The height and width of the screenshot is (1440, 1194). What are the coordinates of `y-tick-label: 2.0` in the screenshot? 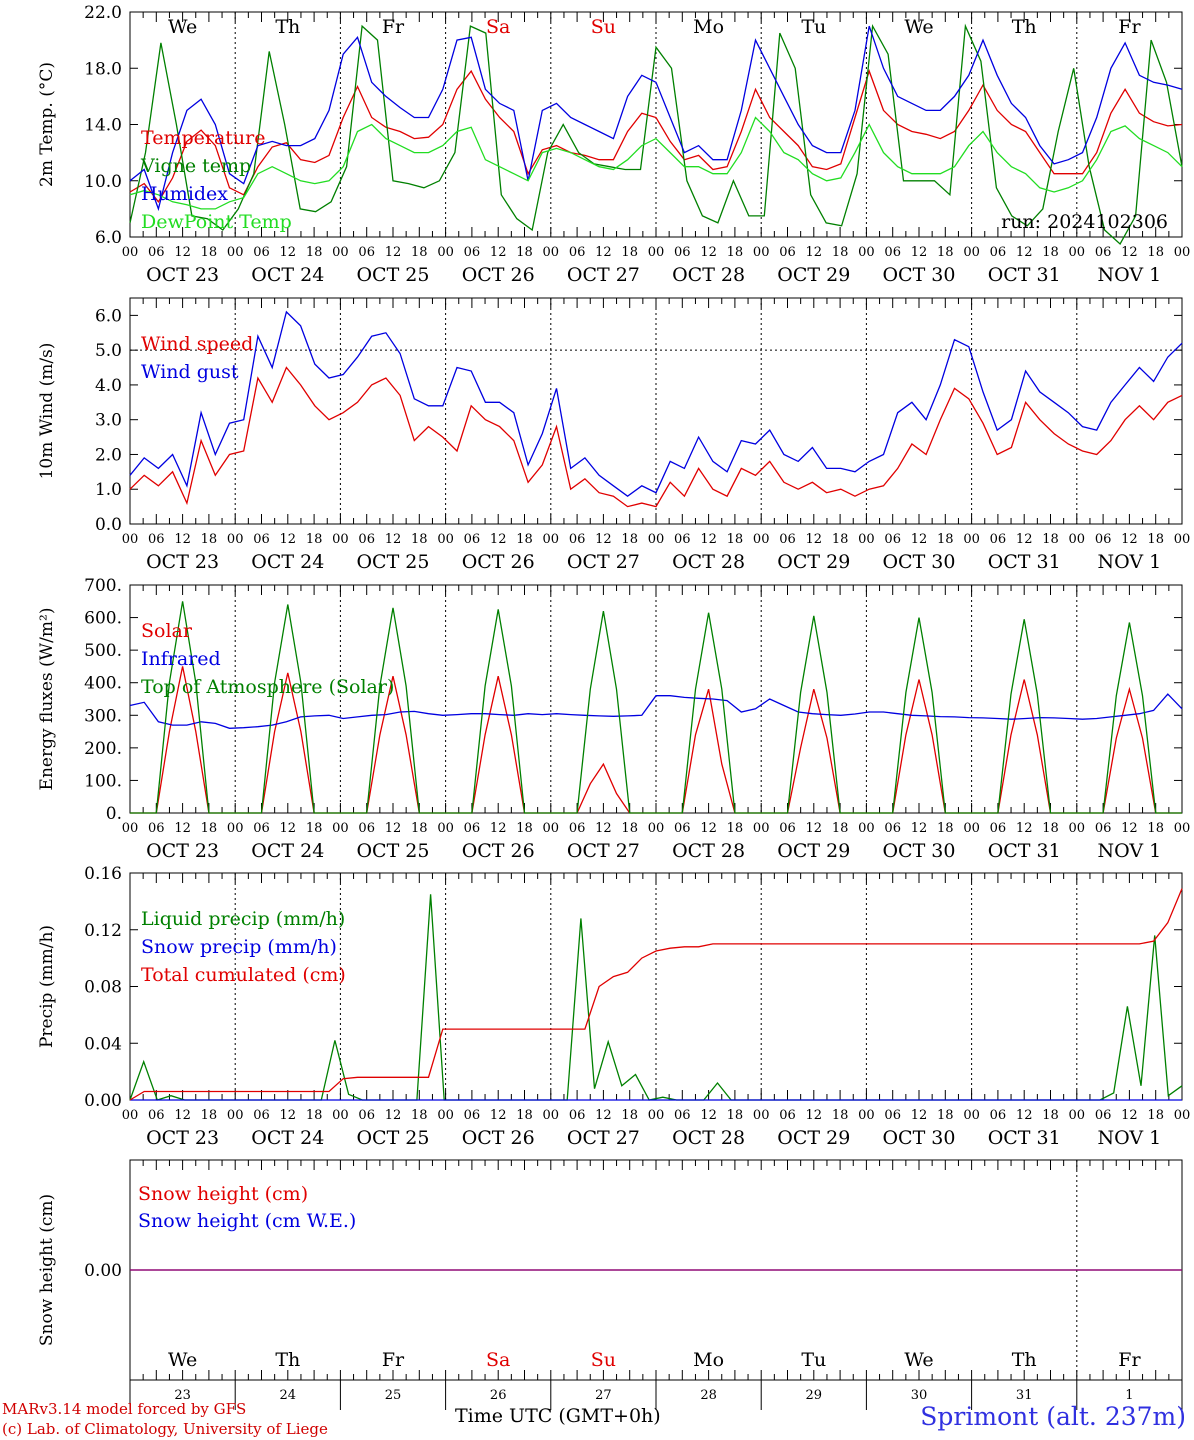 It's located at (108, 455).